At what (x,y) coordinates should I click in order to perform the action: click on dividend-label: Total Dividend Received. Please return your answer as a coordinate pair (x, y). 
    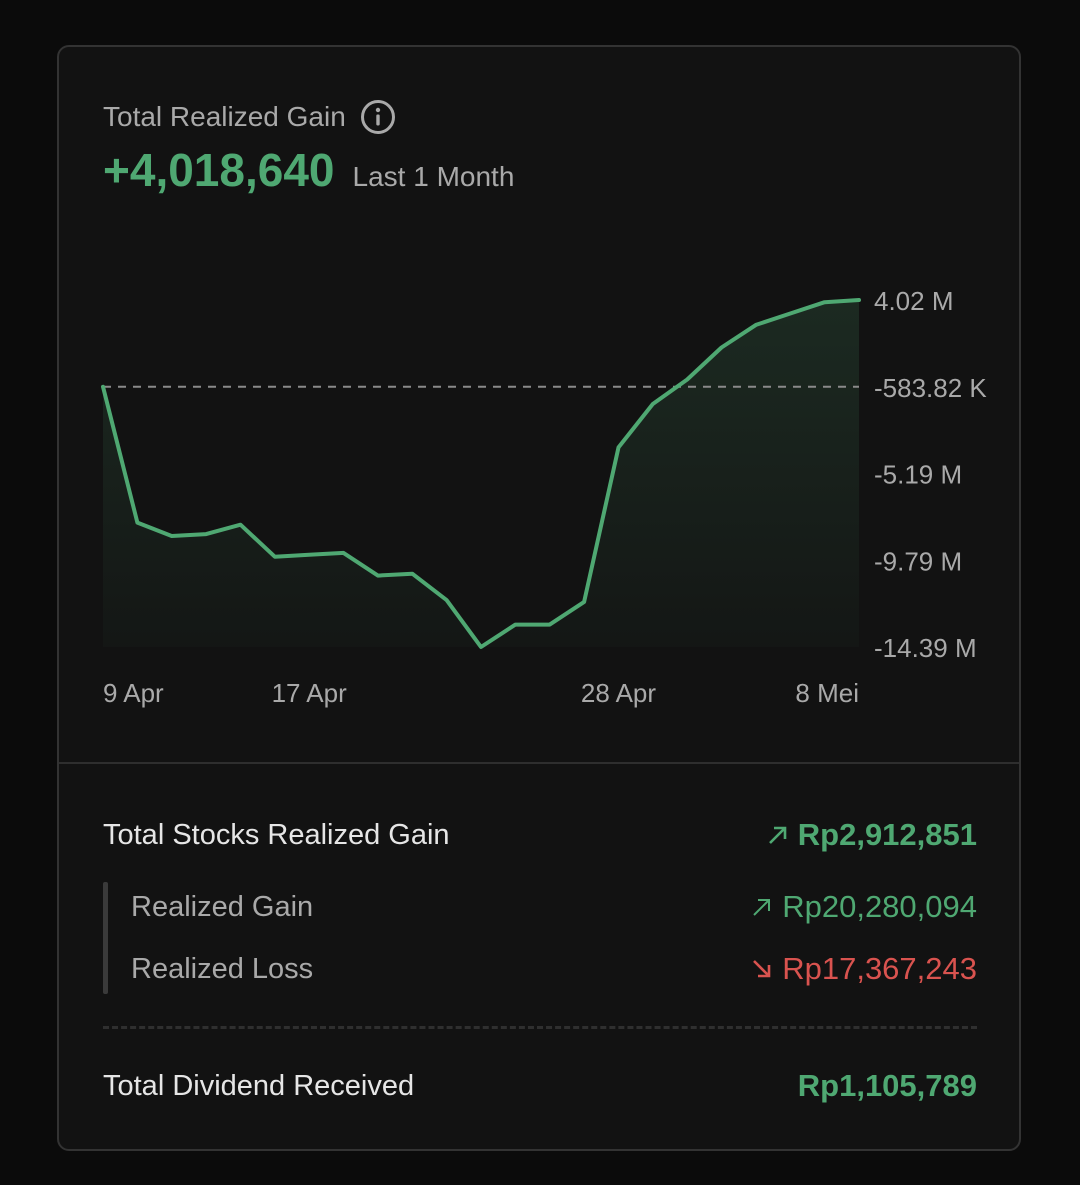
    Looking at the image, I should click on (259, 1085).